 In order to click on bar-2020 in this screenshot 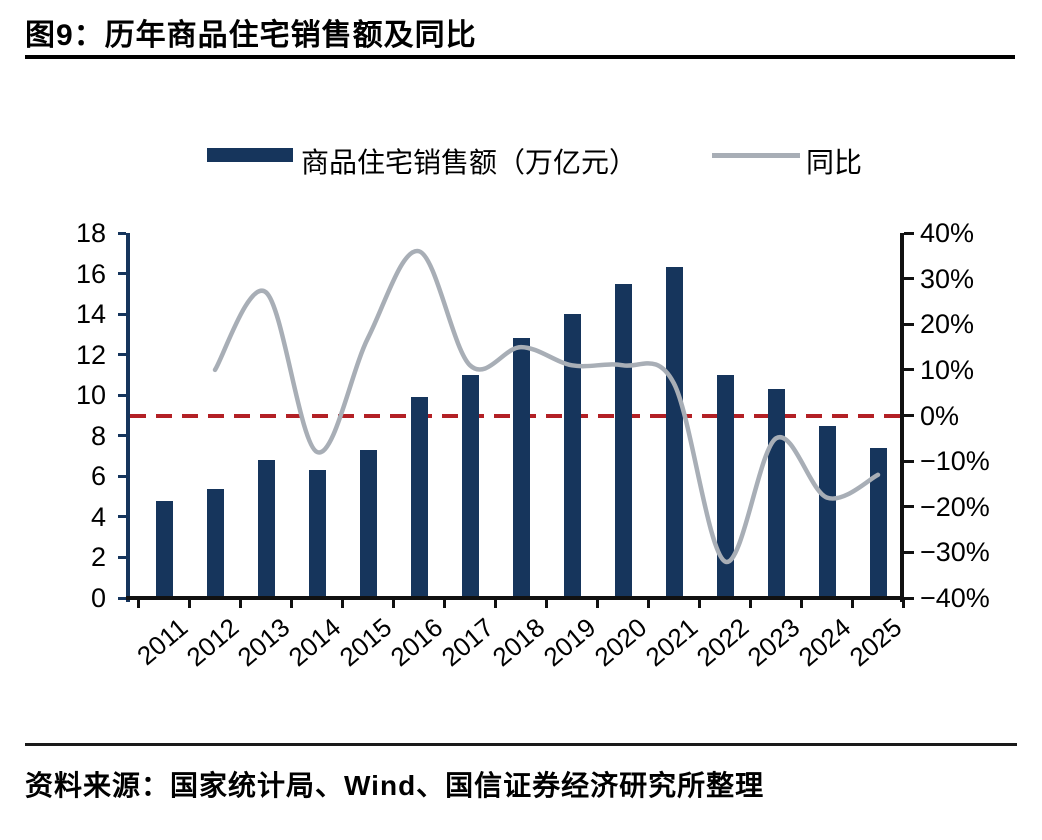, I will do `click(623, 439)`.